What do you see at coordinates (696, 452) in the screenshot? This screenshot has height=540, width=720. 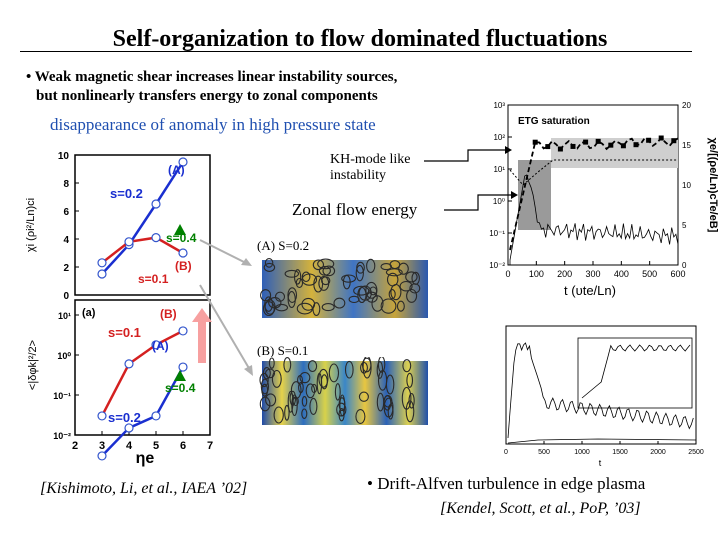 I see `x-tick-label: 2500` at bounding box center [696, 452].